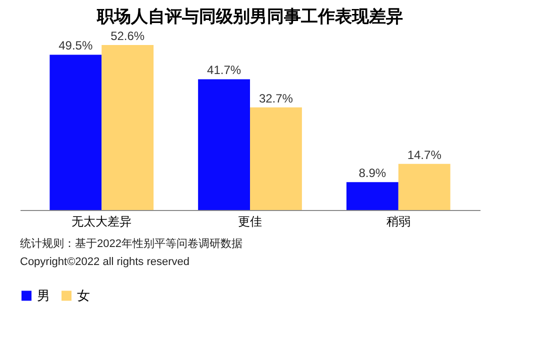 The image size is (554, 350). I want to click on x-tick-label: 稍弱, so click(398, 221).